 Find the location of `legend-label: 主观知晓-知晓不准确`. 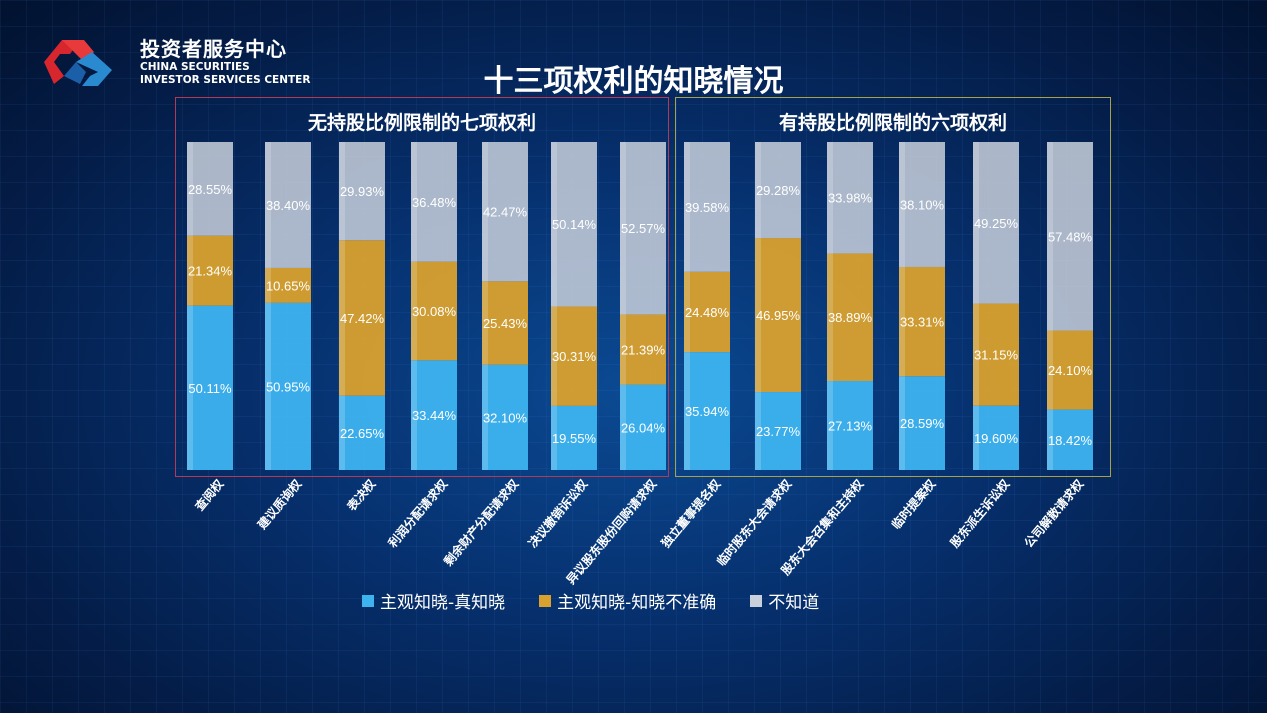

legend-label: 主观知晓-知晓不准确 is located at coordinates (637, 603).